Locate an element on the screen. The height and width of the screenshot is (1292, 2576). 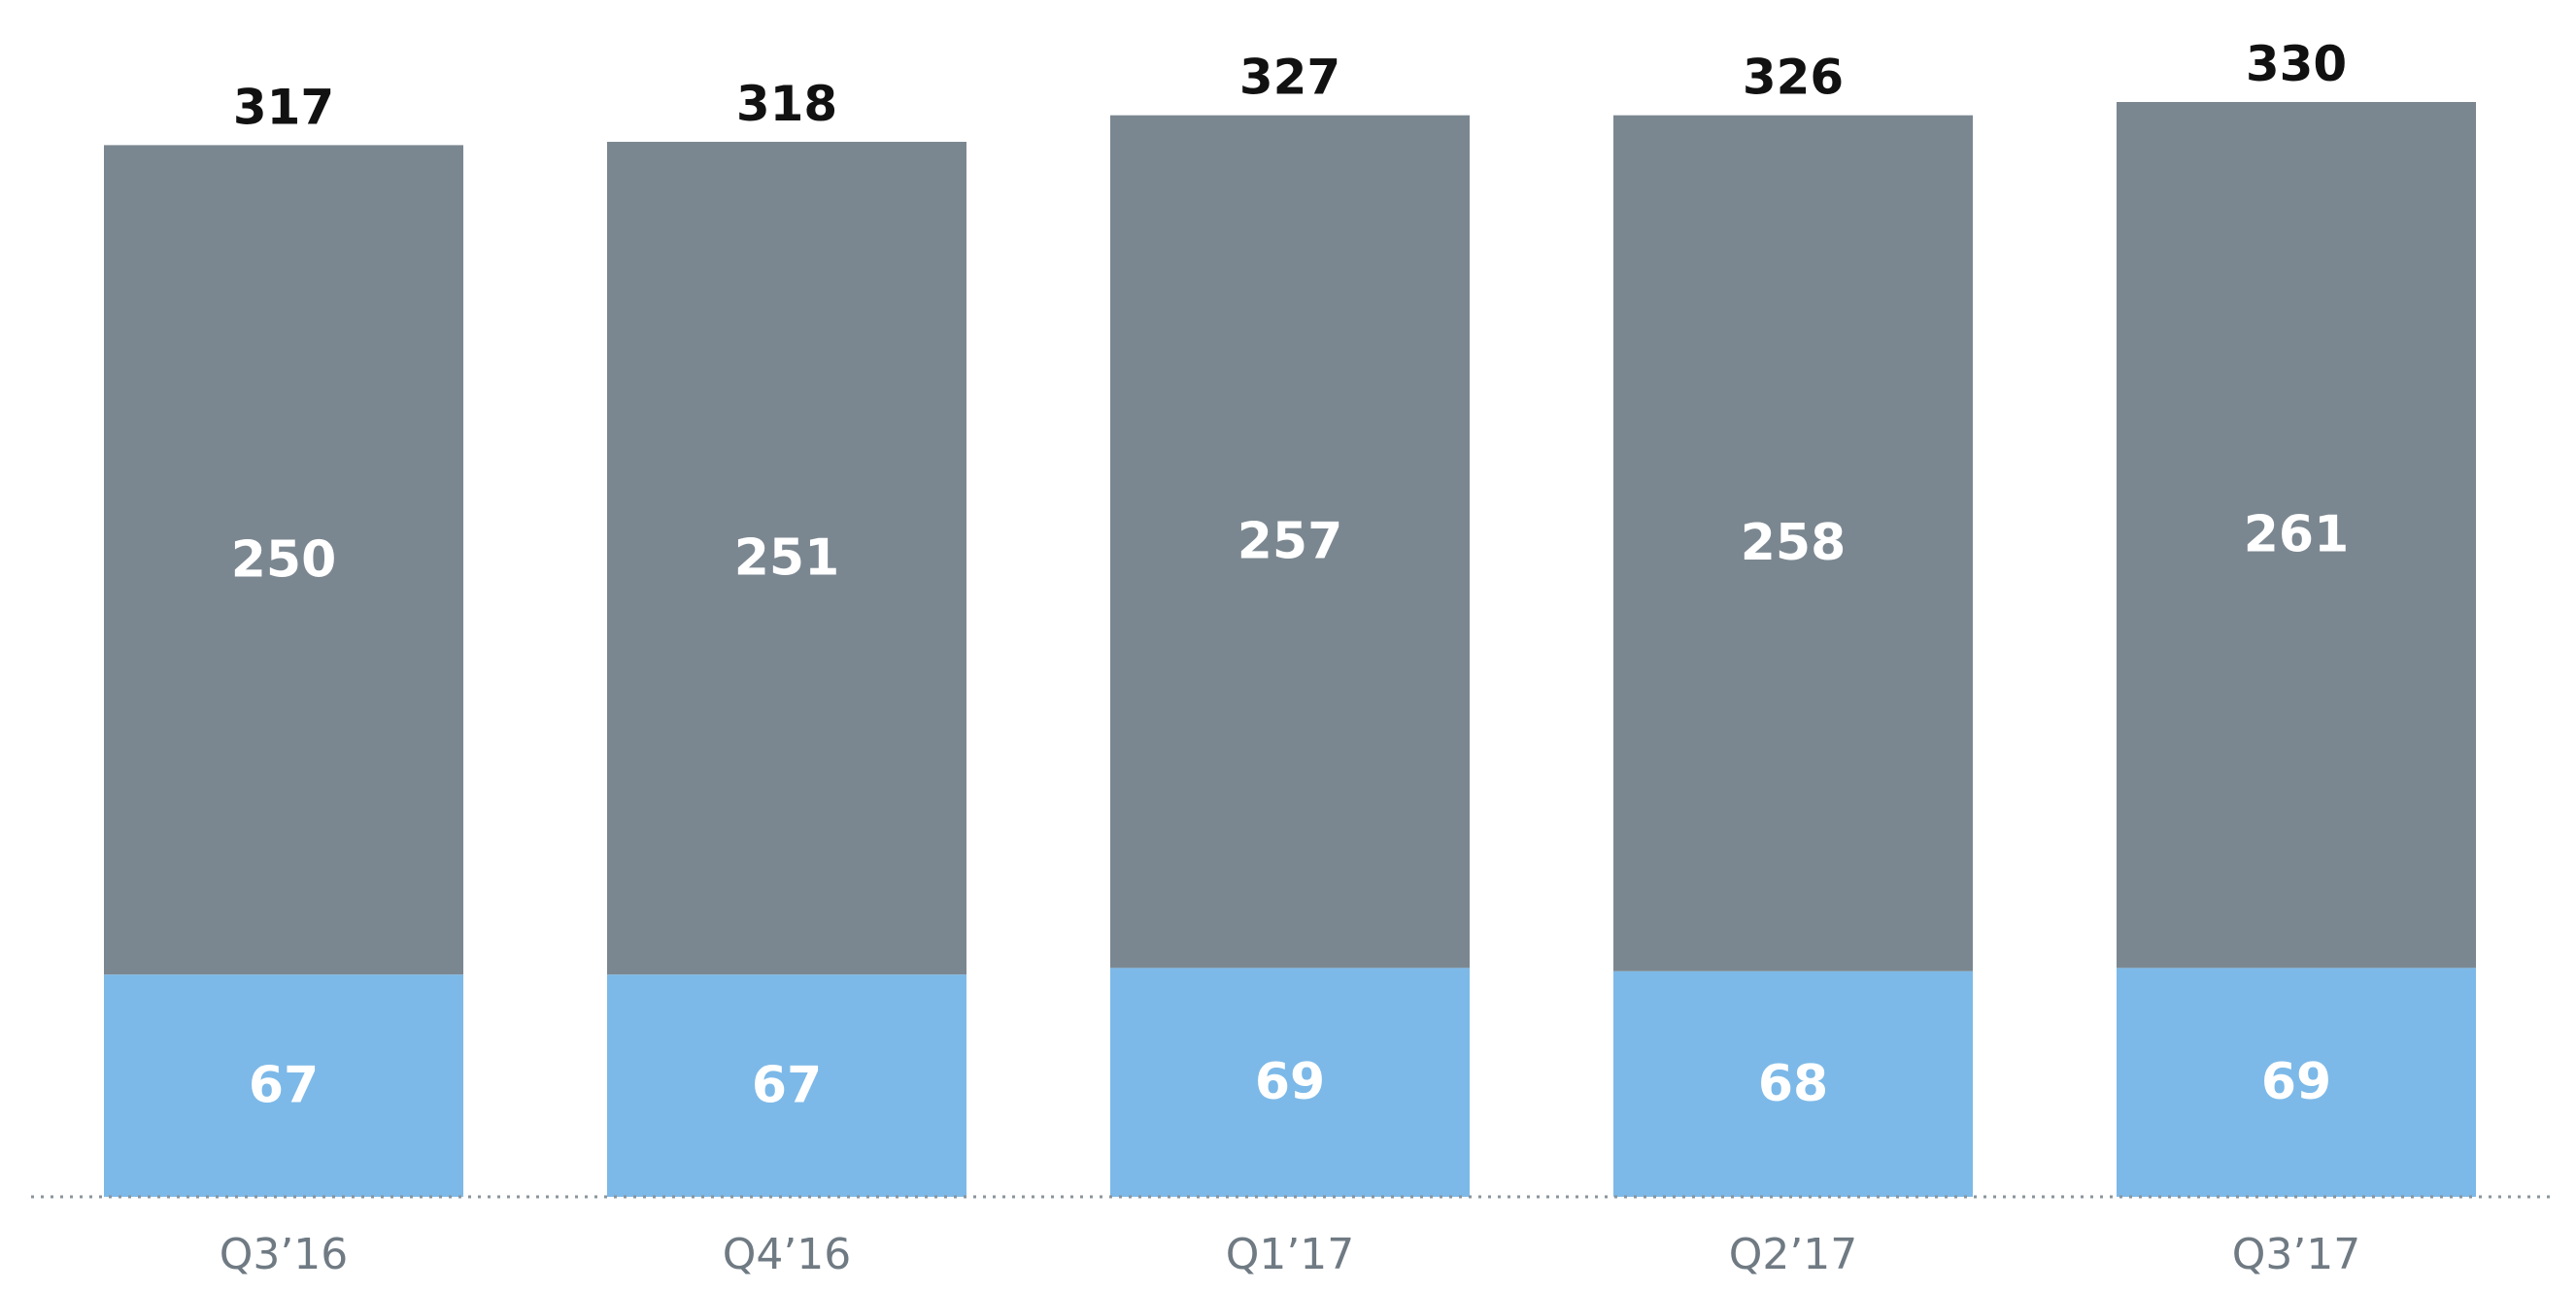
x-tick-label: Q3’16 is located at coordinates (284, 1254).